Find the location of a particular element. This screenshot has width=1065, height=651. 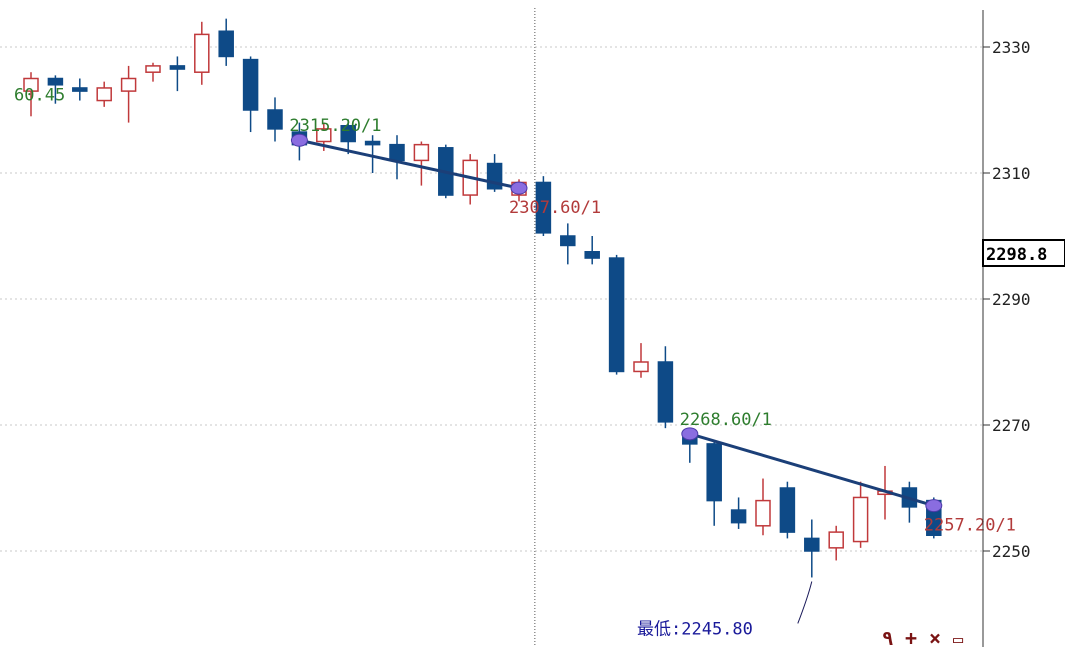

annotation-label: 60.45 is located at coordinates (39, 95).